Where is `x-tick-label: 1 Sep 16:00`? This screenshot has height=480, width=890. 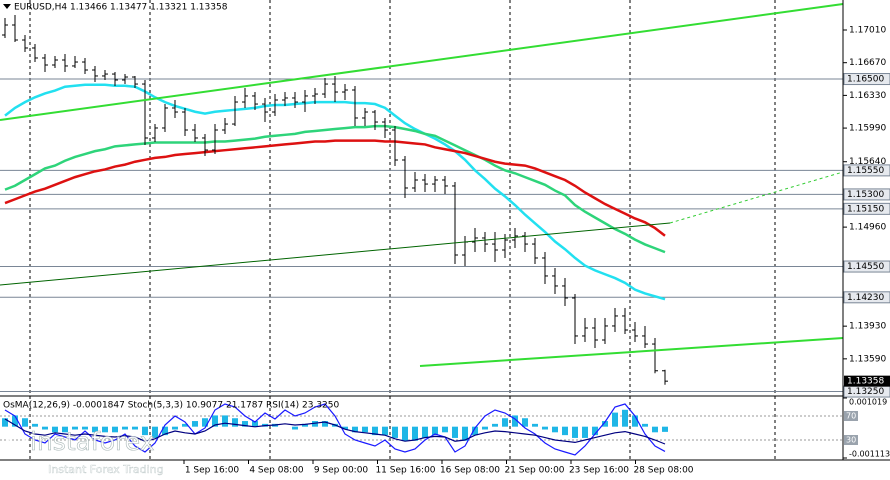
x-tick-label: 1 Sep 16:00 is located at coordinates (212, 471).